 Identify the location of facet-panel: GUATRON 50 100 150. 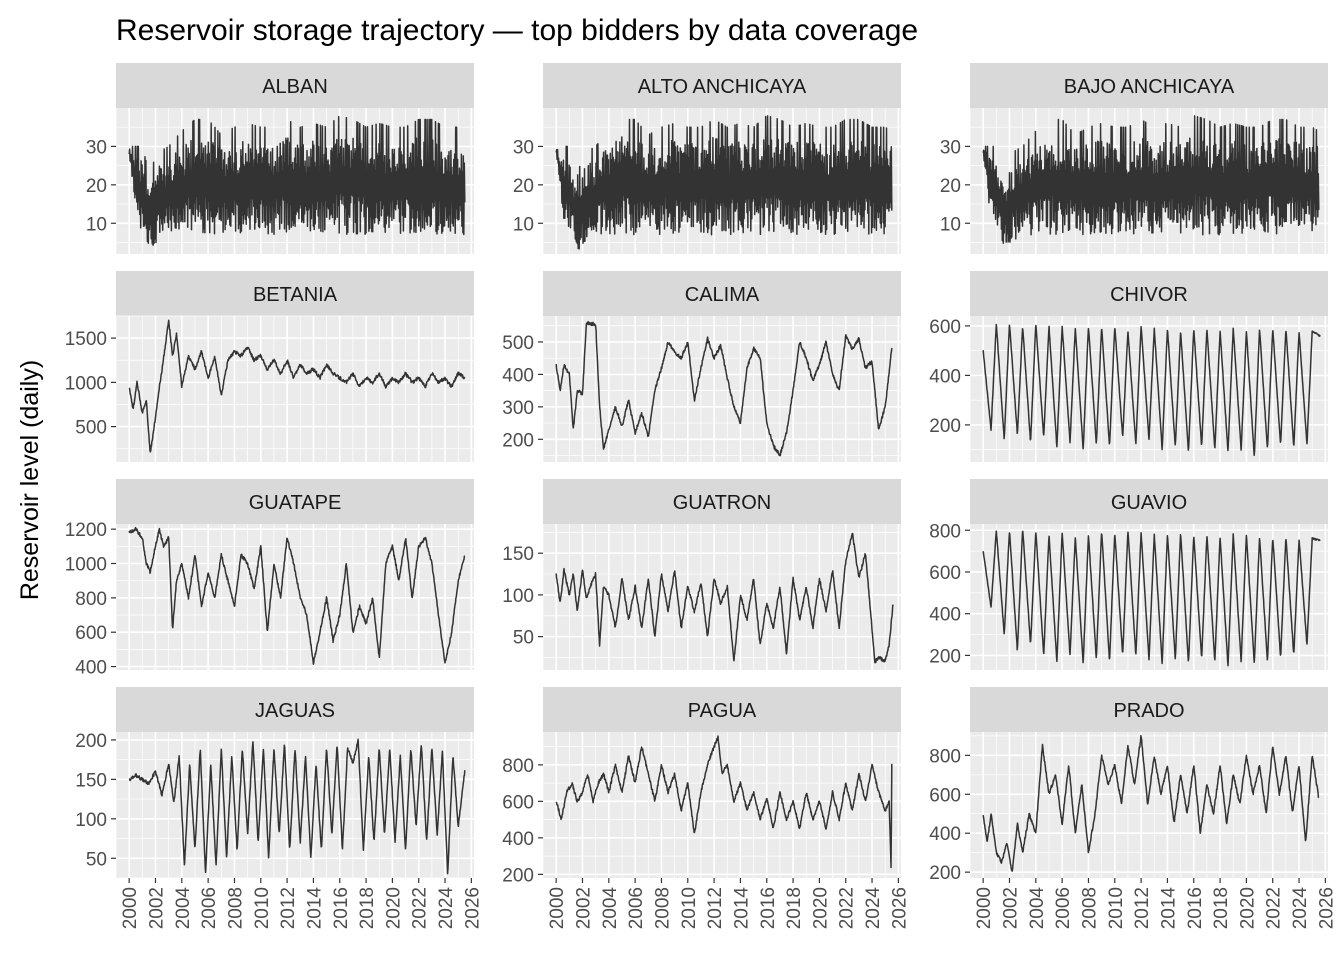
(701, 574).